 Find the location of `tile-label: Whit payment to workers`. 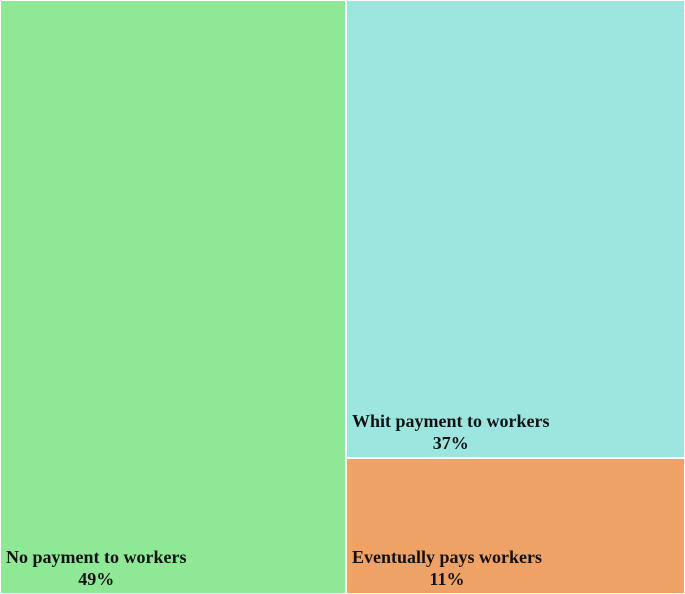

tile-label: Whit payment to workers is located at coordinates (450, 421).